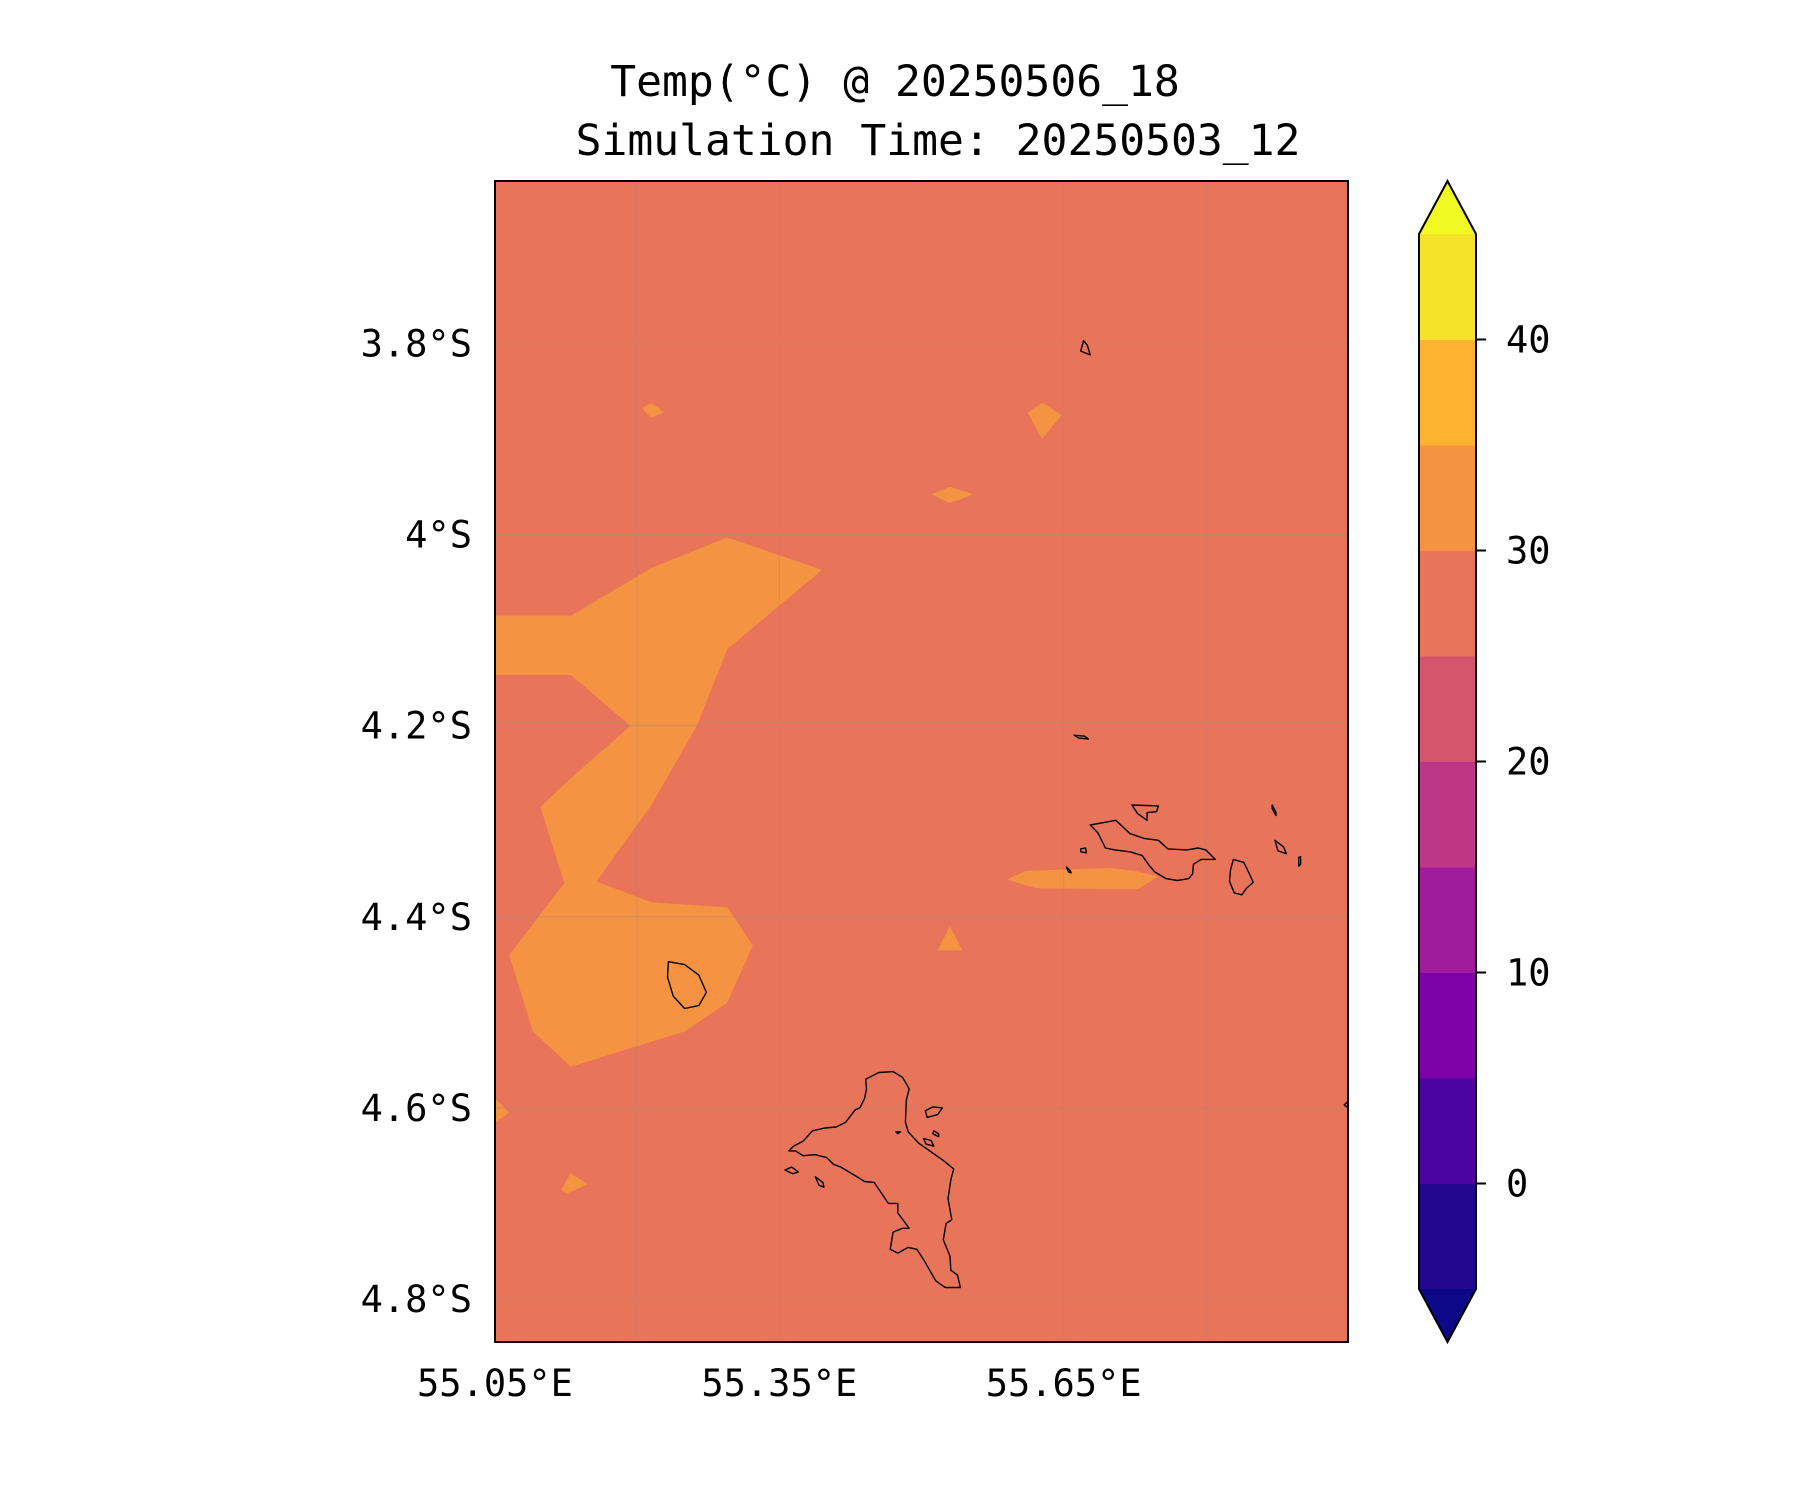  What do you see at coordinates (1085, 347) in the screenshot?
I see `coastline-aride-north` at bounding box center [1085, 347].